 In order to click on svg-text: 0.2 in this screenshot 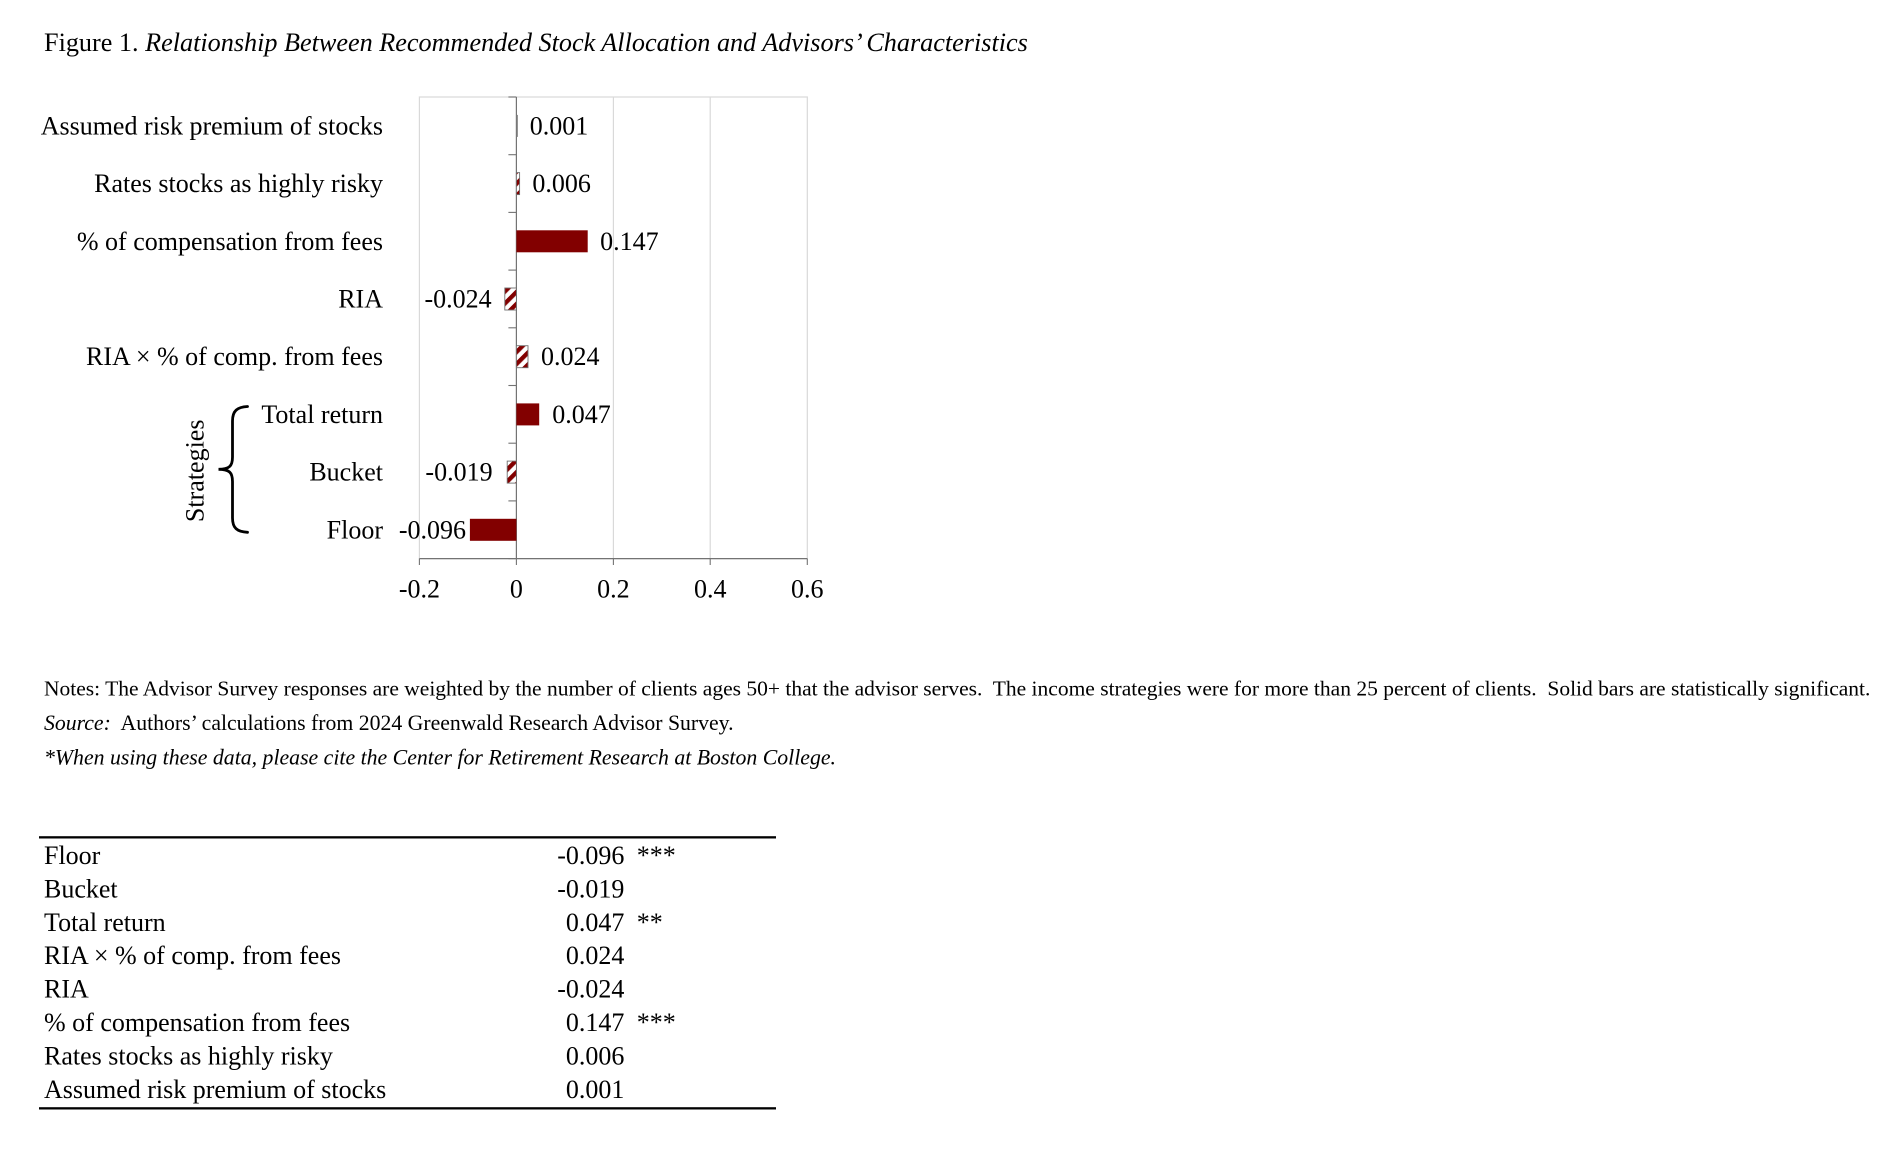, I will do `click(613, 589)`.